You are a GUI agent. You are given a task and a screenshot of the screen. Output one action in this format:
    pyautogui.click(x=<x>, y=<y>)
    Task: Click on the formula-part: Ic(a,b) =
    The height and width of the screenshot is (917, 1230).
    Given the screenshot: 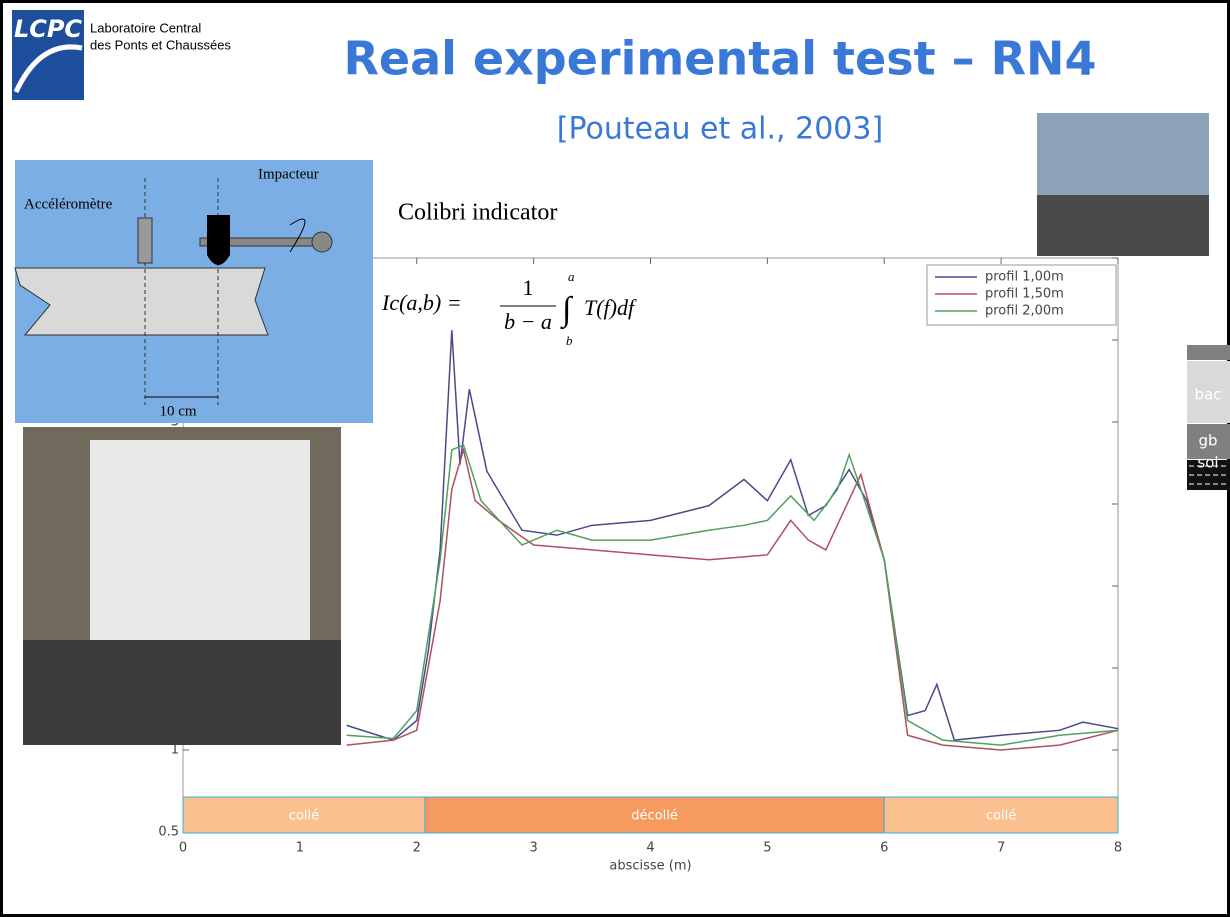 What is the action you would take?
    pyautogui.click(x=421, y=302)
    